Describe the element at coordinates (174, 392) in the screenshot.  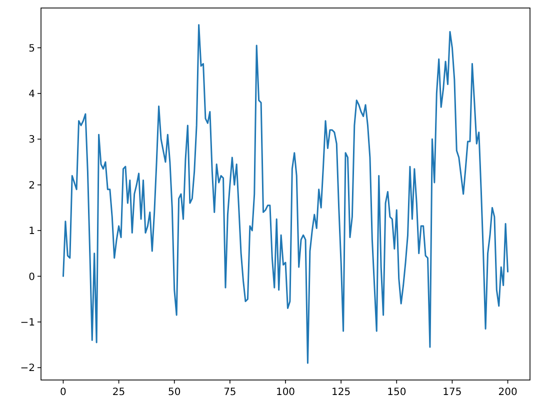
I see `x-tick-label: 50` at that location.